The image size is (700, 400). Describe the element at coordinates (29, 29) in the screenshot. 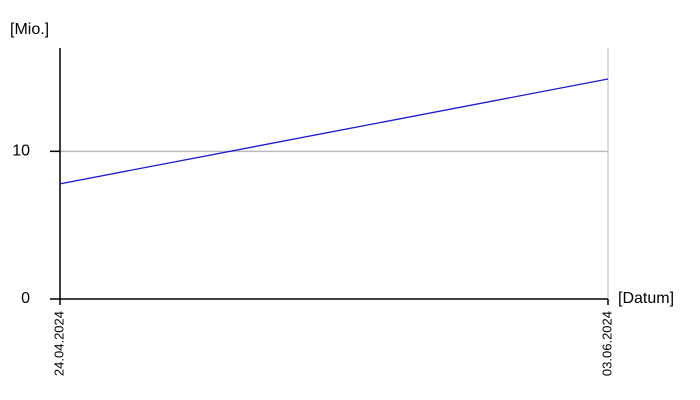

I see `y-axis-label: [Mio.]` at that location.